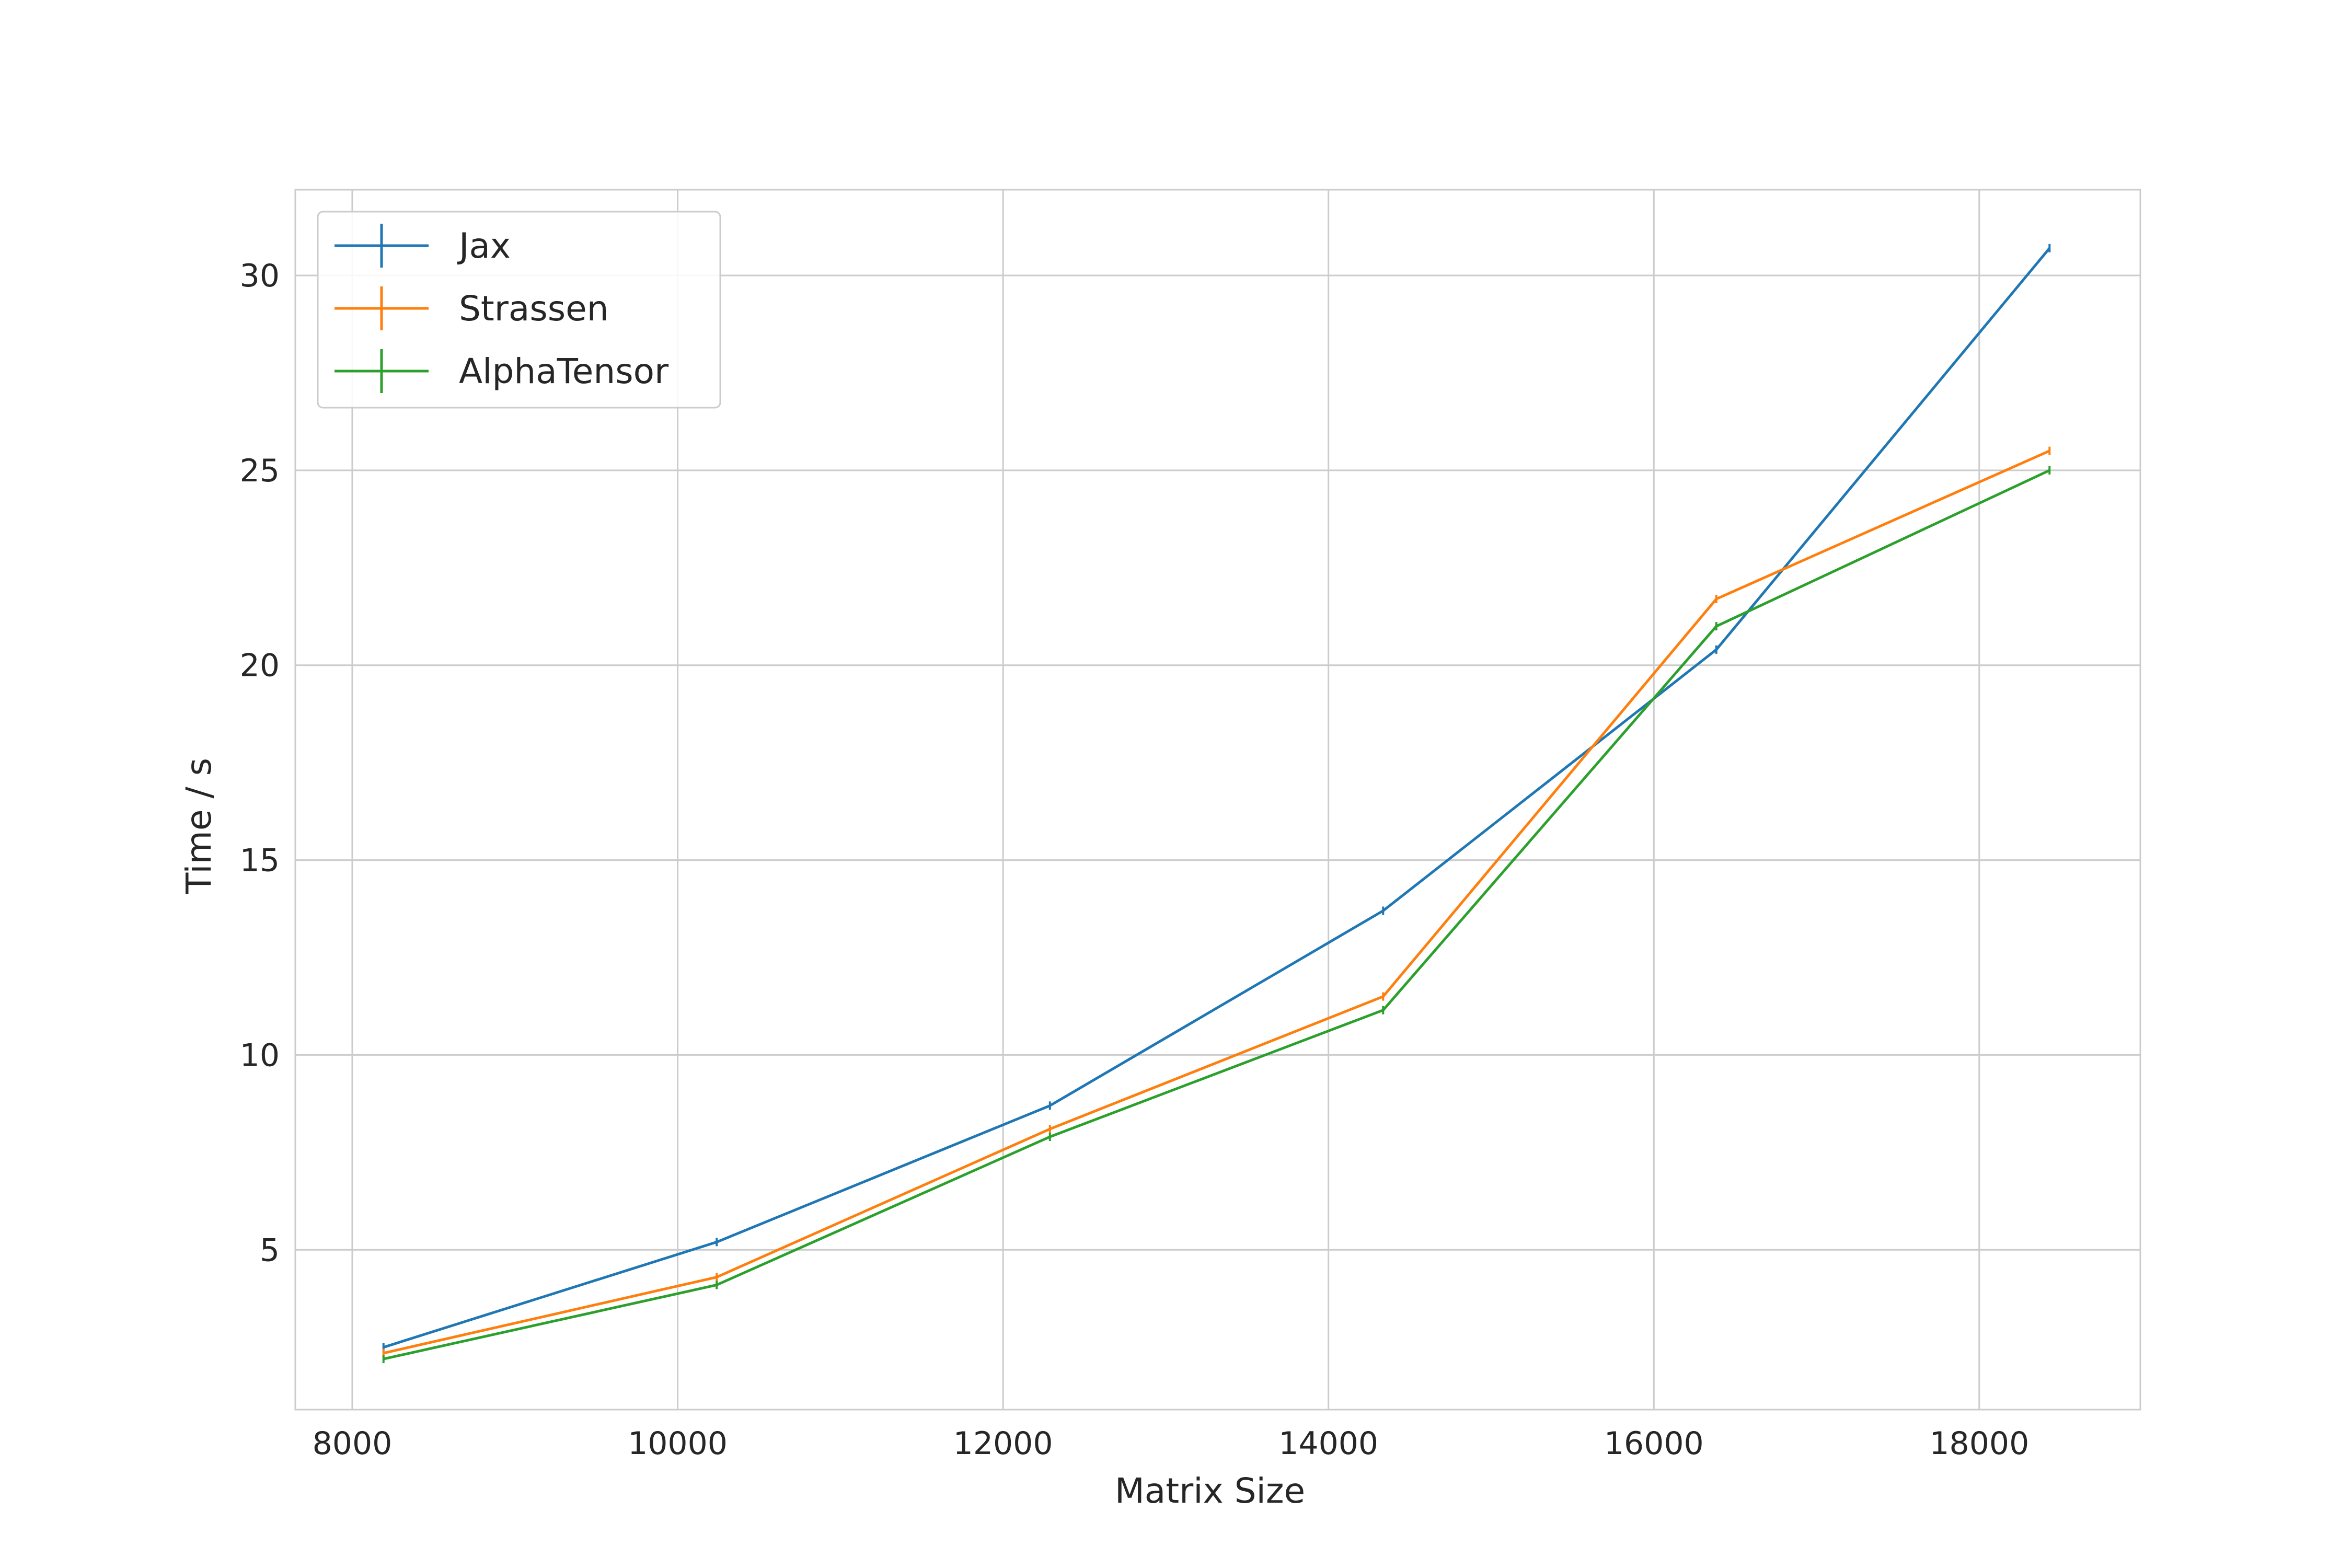 This screenshot has width=2352, height=1568. Describe the element at coordinates (1654, 1443) in the screenshot. I see `x-tick-label: 16000` at that location.